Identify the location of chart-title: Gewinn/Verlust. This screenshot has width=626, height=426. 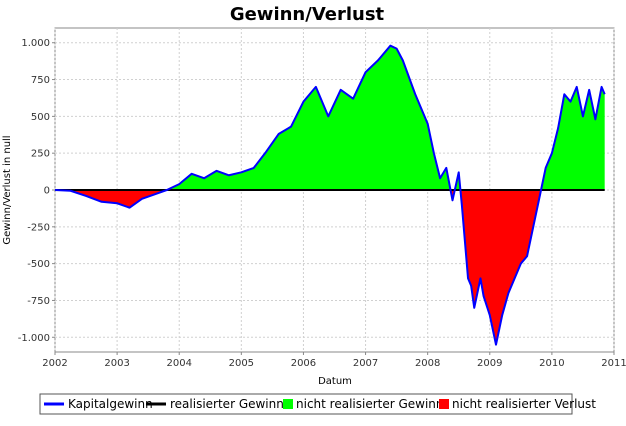
(307, 14).